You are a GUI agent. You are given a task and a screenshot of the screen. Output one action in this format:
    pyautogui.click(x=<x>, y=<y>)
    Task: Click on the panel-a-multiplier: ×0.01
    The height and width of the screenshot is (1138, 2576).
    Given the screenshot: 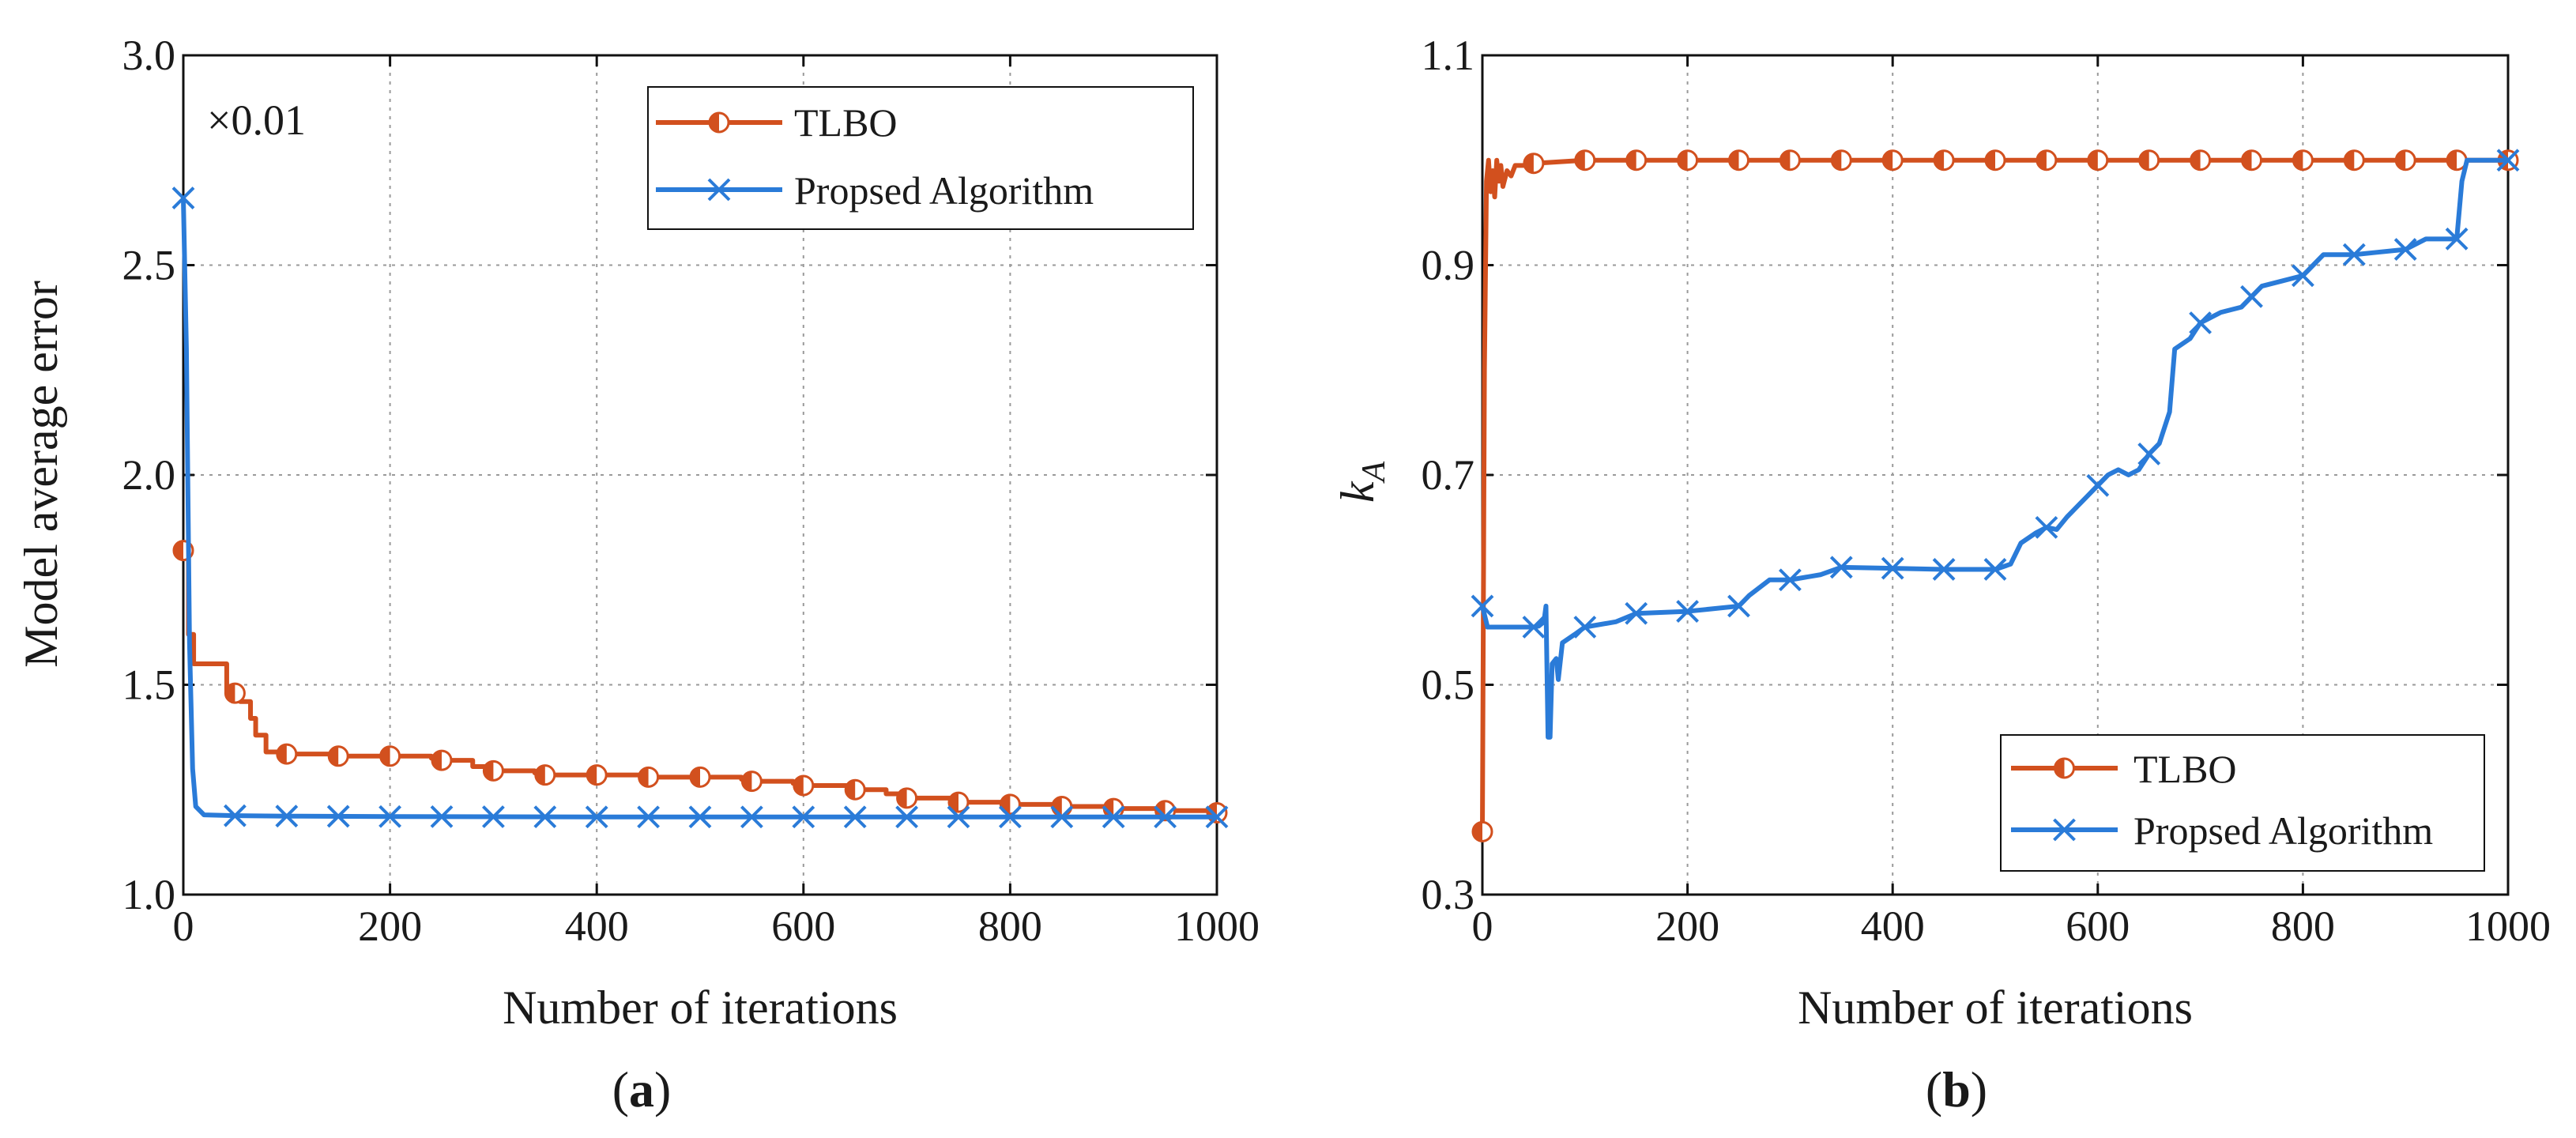 What is the action you would take?
    pyautogui.click(x=256, y=120)
    